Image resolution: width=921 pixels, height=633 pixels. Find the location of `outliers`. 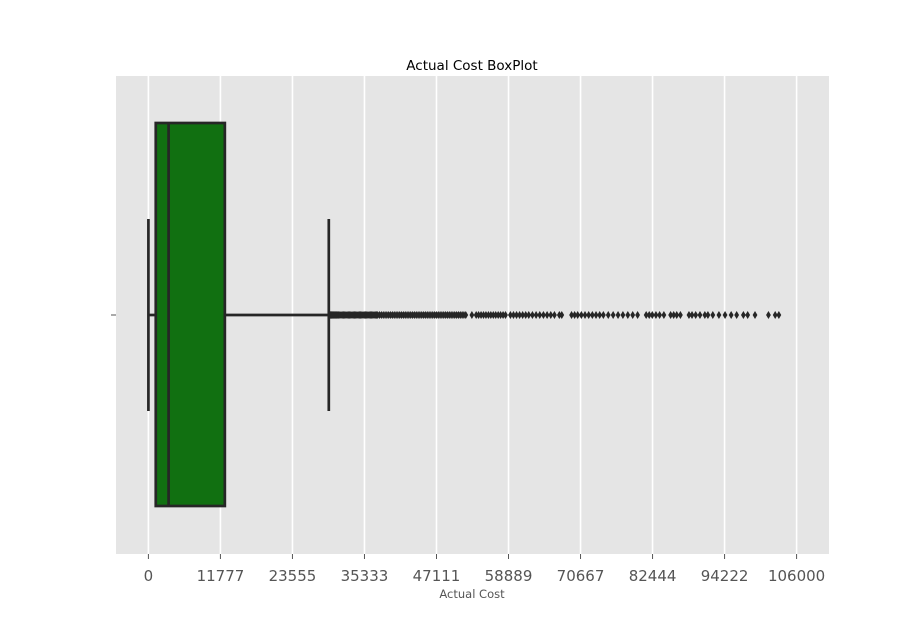

outliers is located at coordinates (554, 315).